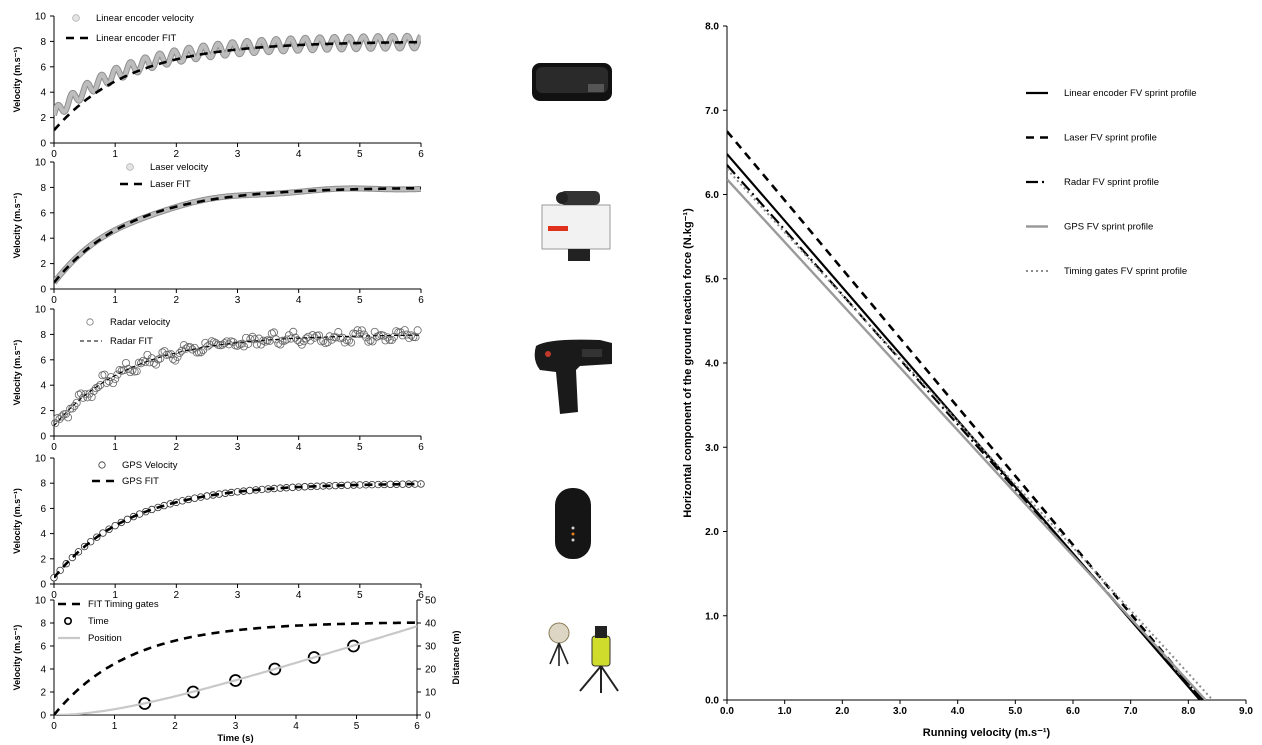 This screenshot has width=1262, height=745. Describe the element at coordinates (237, 235) in the screenshot. I see `velocity-trace-band` at that location.